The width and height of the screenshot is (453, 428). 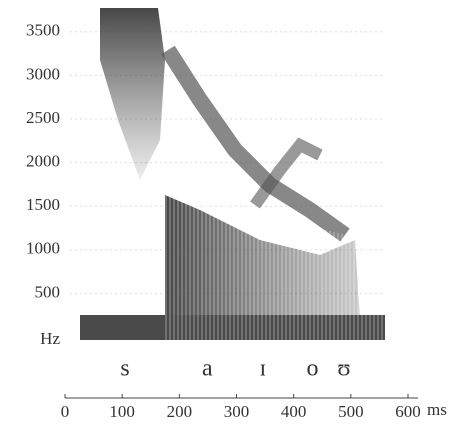 What do you see at coordinates (286, 173) in the screenshot?
I see `formant-rising` at bounding box center [286, 173].